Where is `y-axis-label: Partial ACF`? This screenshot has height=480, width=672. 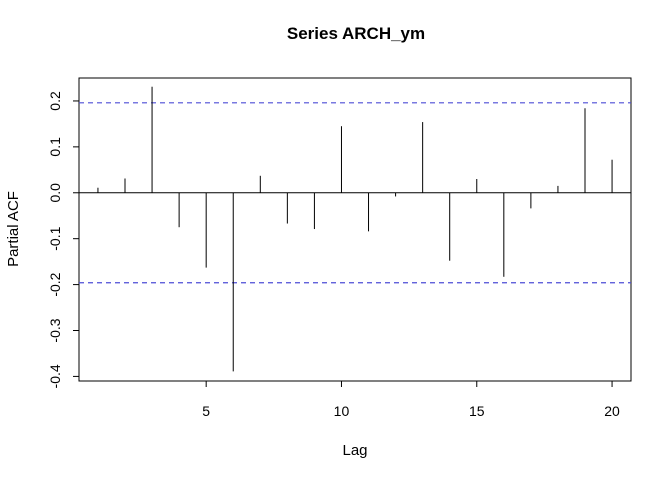
y-axis-label: Partial ACF is located at coordinates (13, 229).